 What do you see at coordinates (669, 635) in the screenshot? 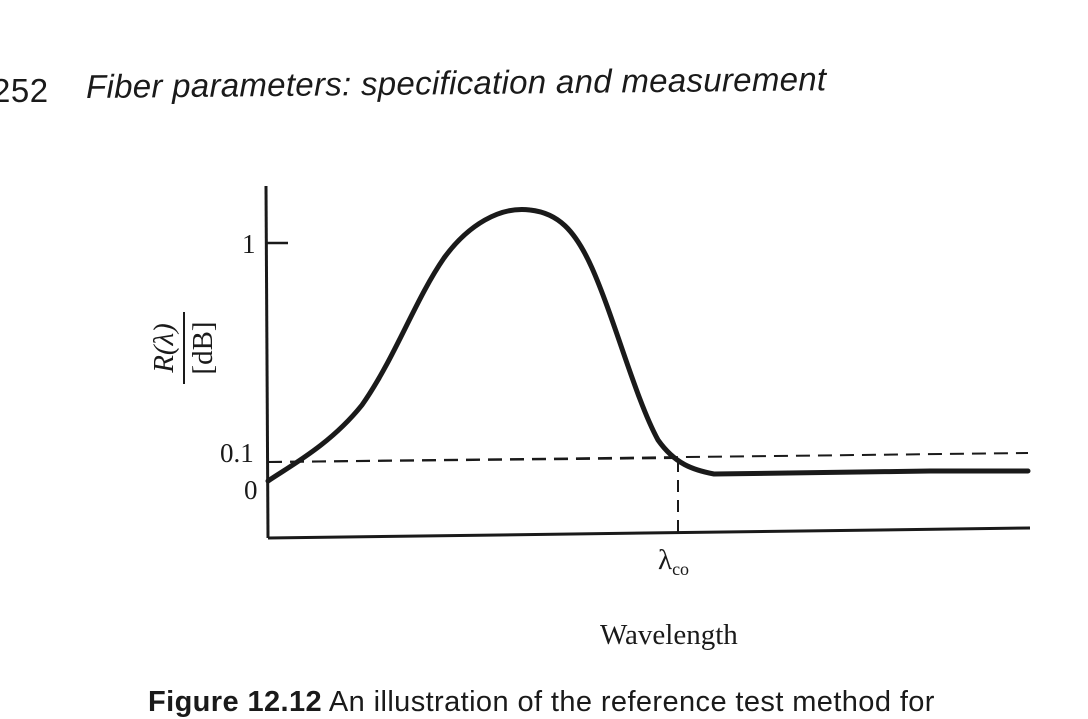
I see `x-axis-label: Wavelength` at bounding box center [669, 635].